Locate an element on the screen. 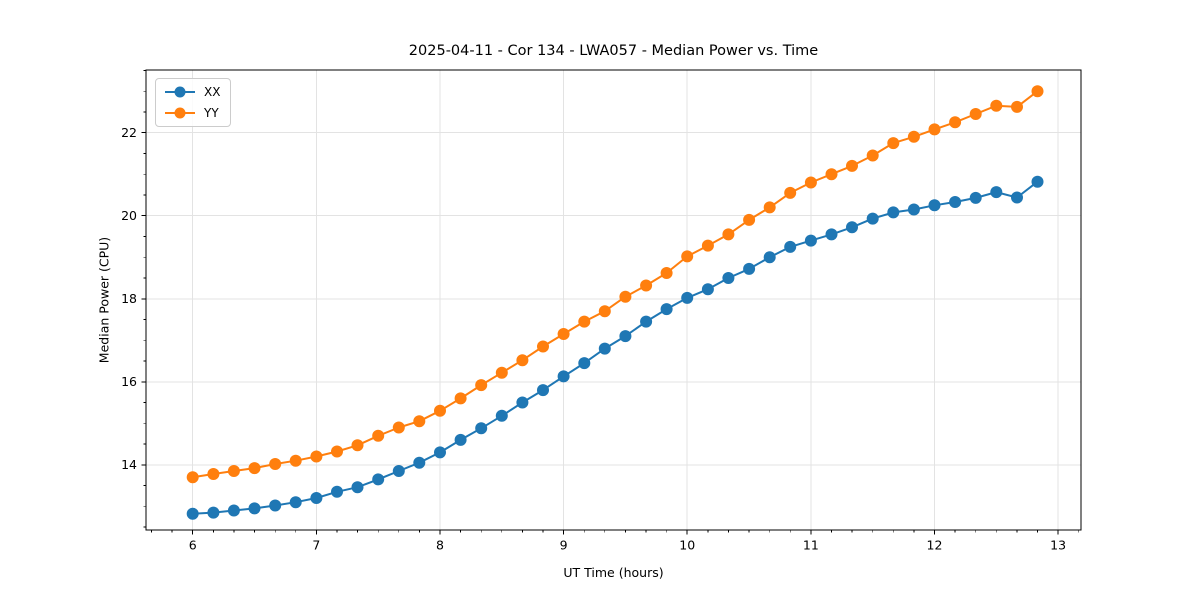 The width and height of the screenshot is (1200, 600). y-axis-label: Median Power (CPU) is located at coordinates (104, 300).